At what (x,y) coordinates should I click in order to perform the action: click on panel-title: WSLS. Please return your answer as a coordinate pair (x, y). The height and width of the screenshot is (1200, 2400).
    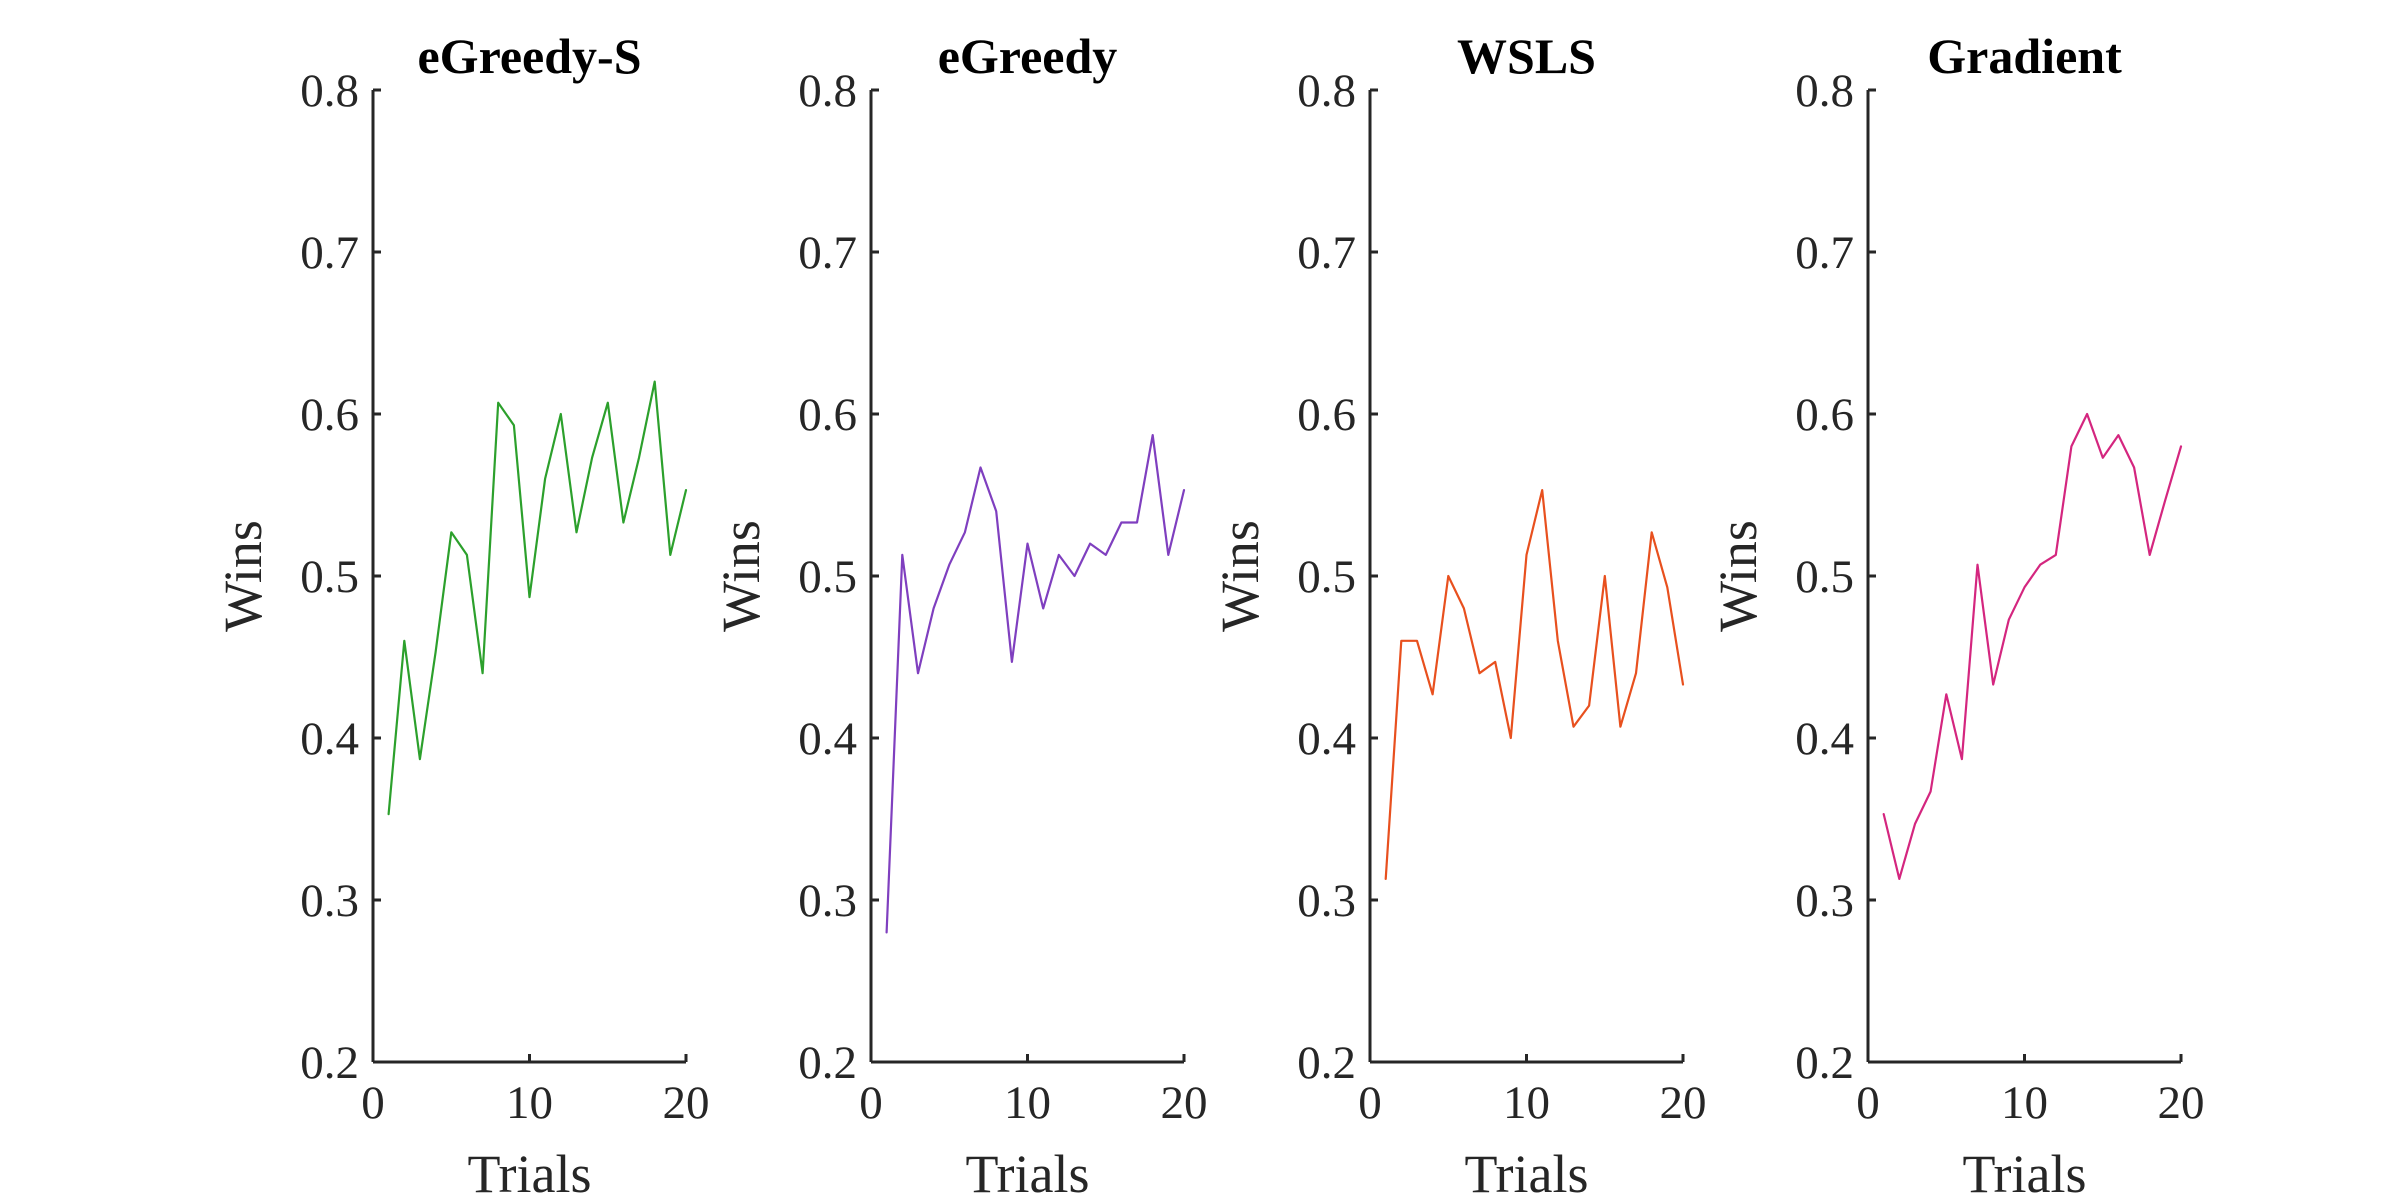
    Looking at the image, I should click on (1526, 56).